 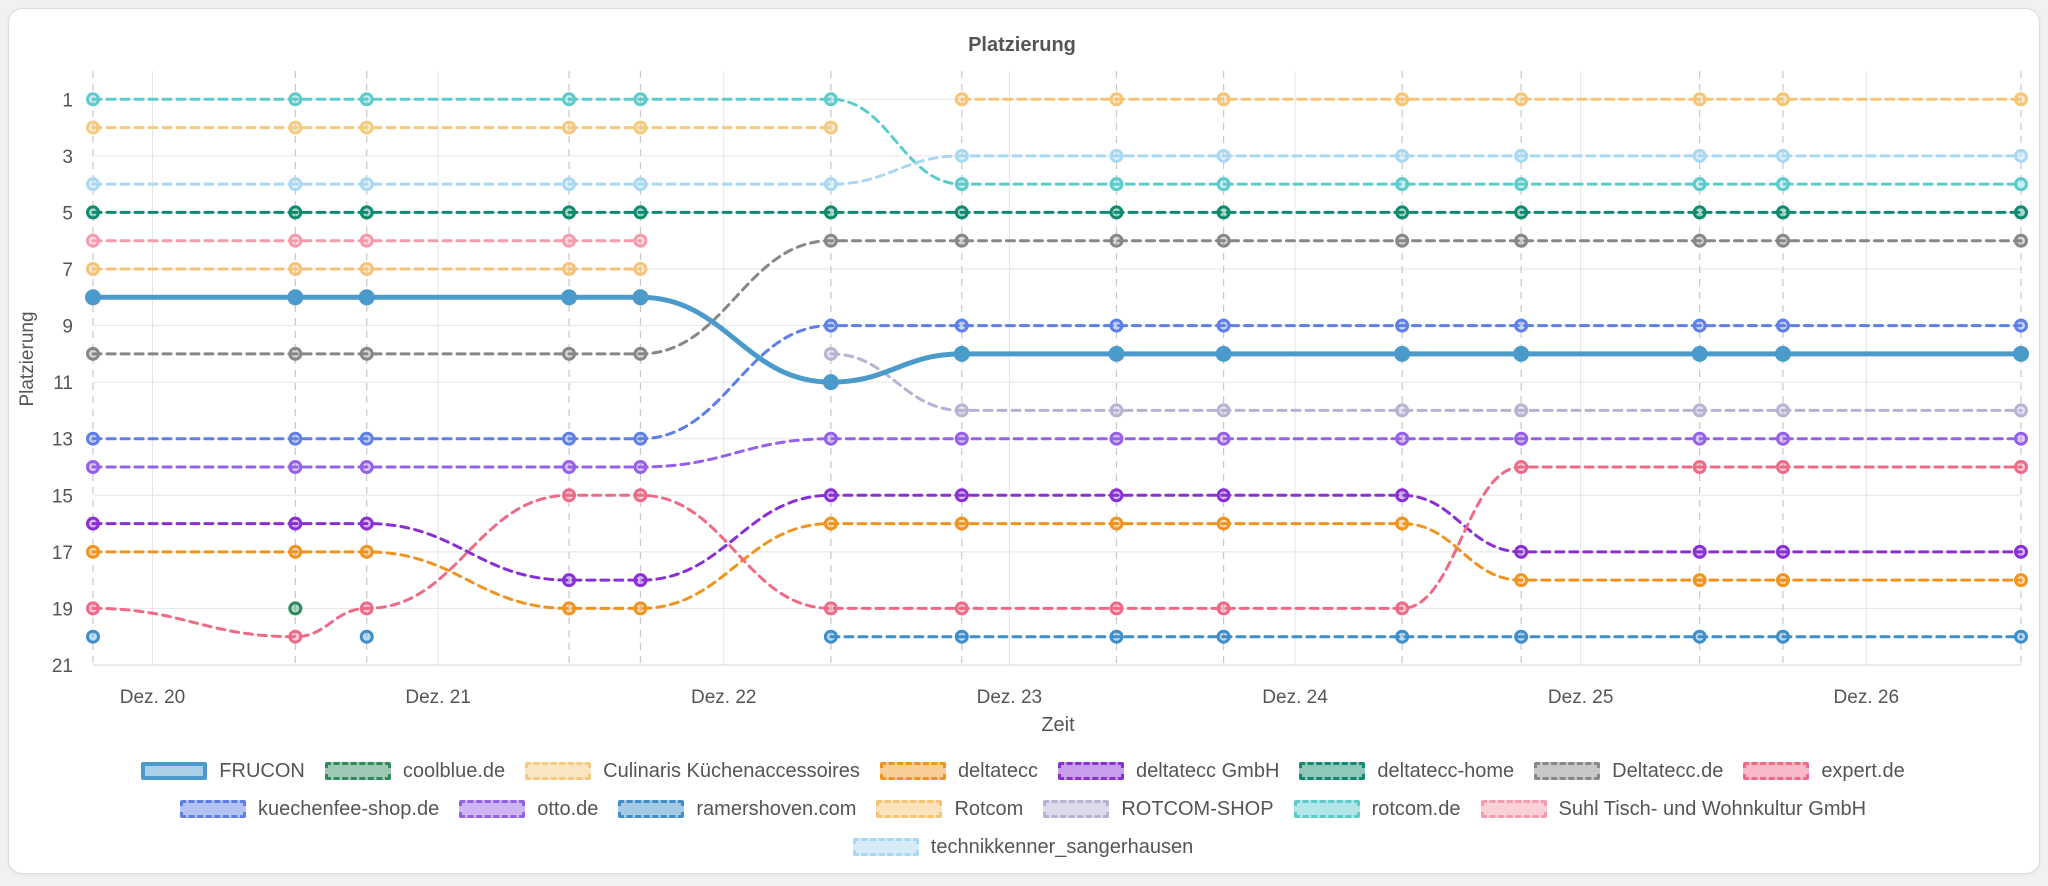 I want to click on series-culinaris-k-chenaccessoires, so click(x=462, y=127).